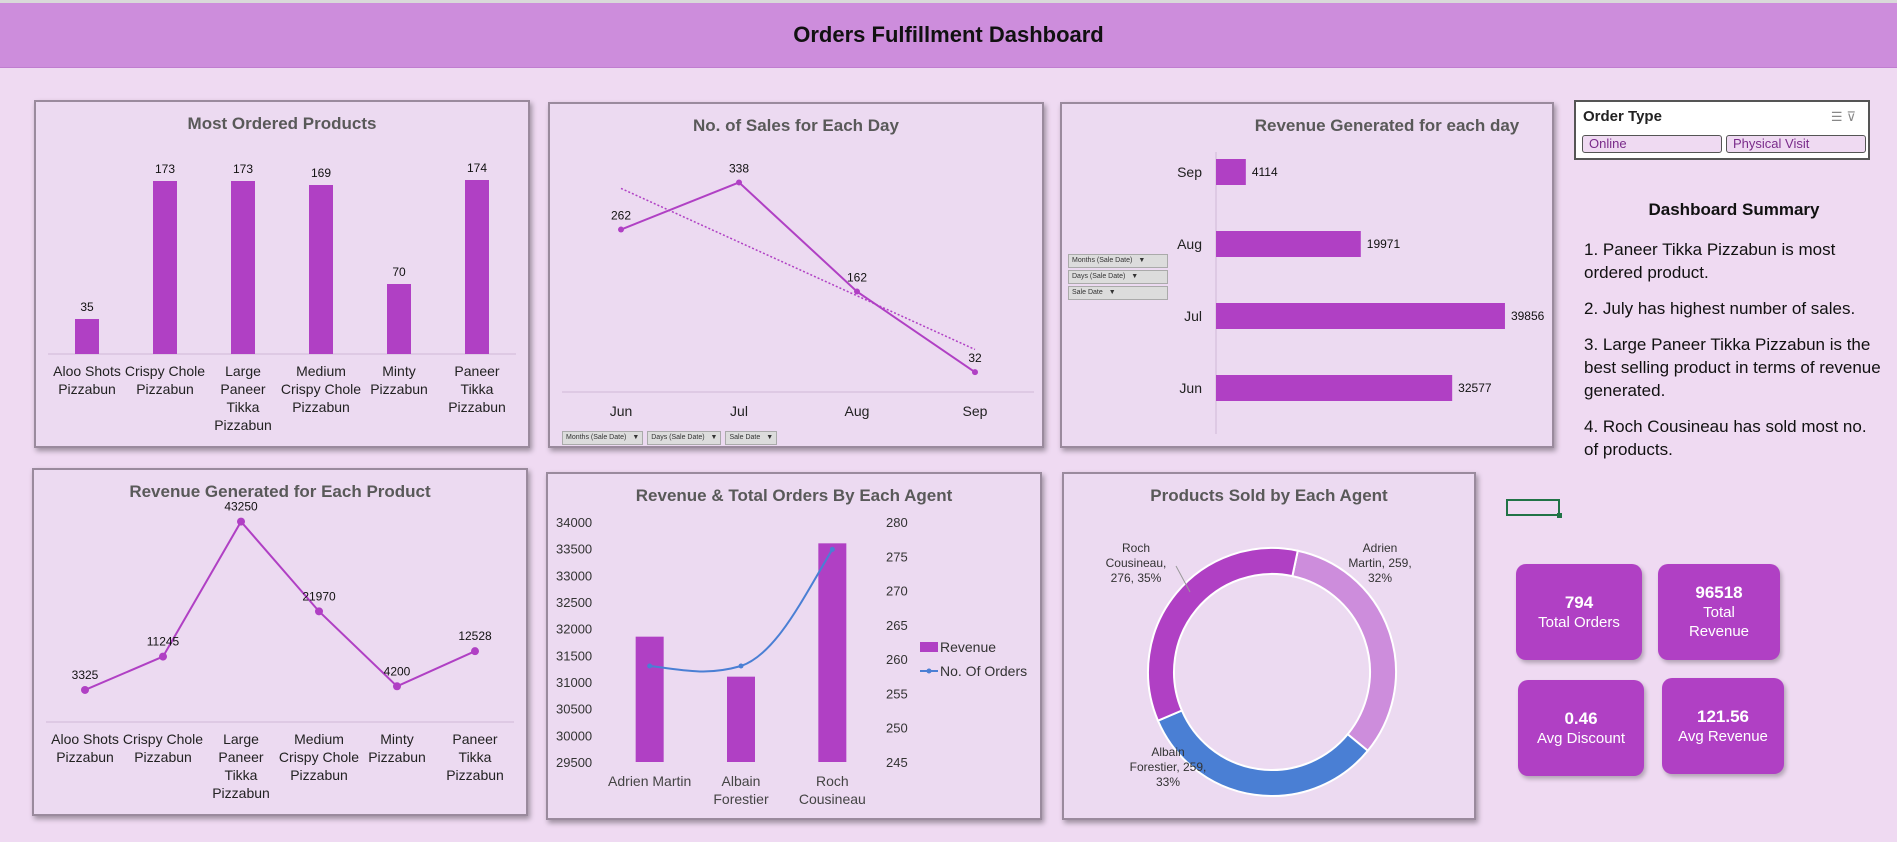  I want to click on y-tick-label-left: 32000, so click(574, 629).